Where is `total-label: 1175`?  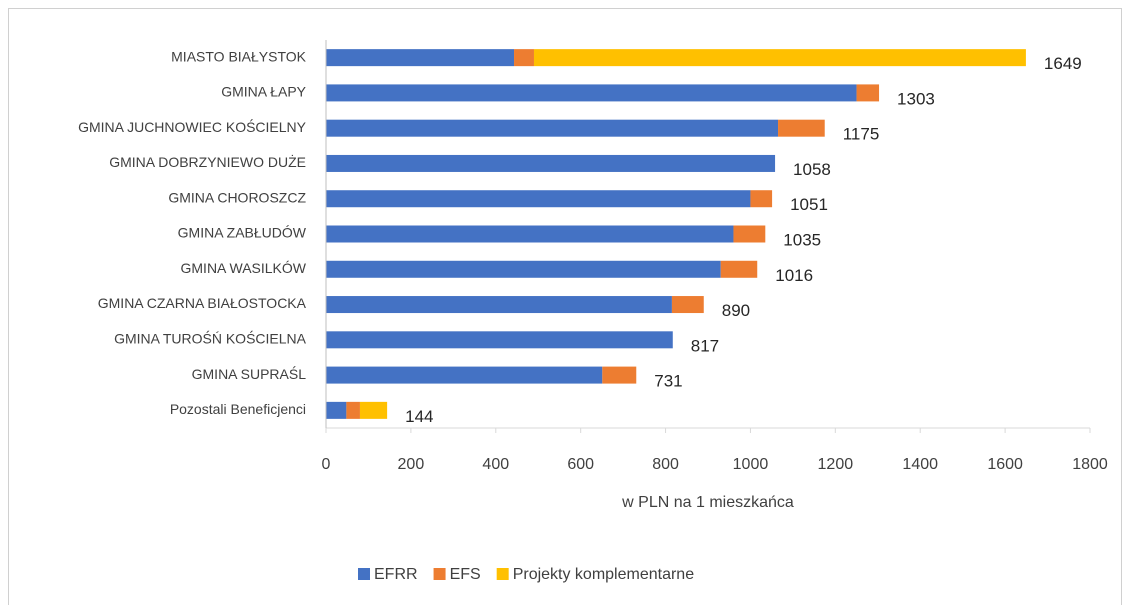 total-label: 1175 is located at coordinates (861, 134).